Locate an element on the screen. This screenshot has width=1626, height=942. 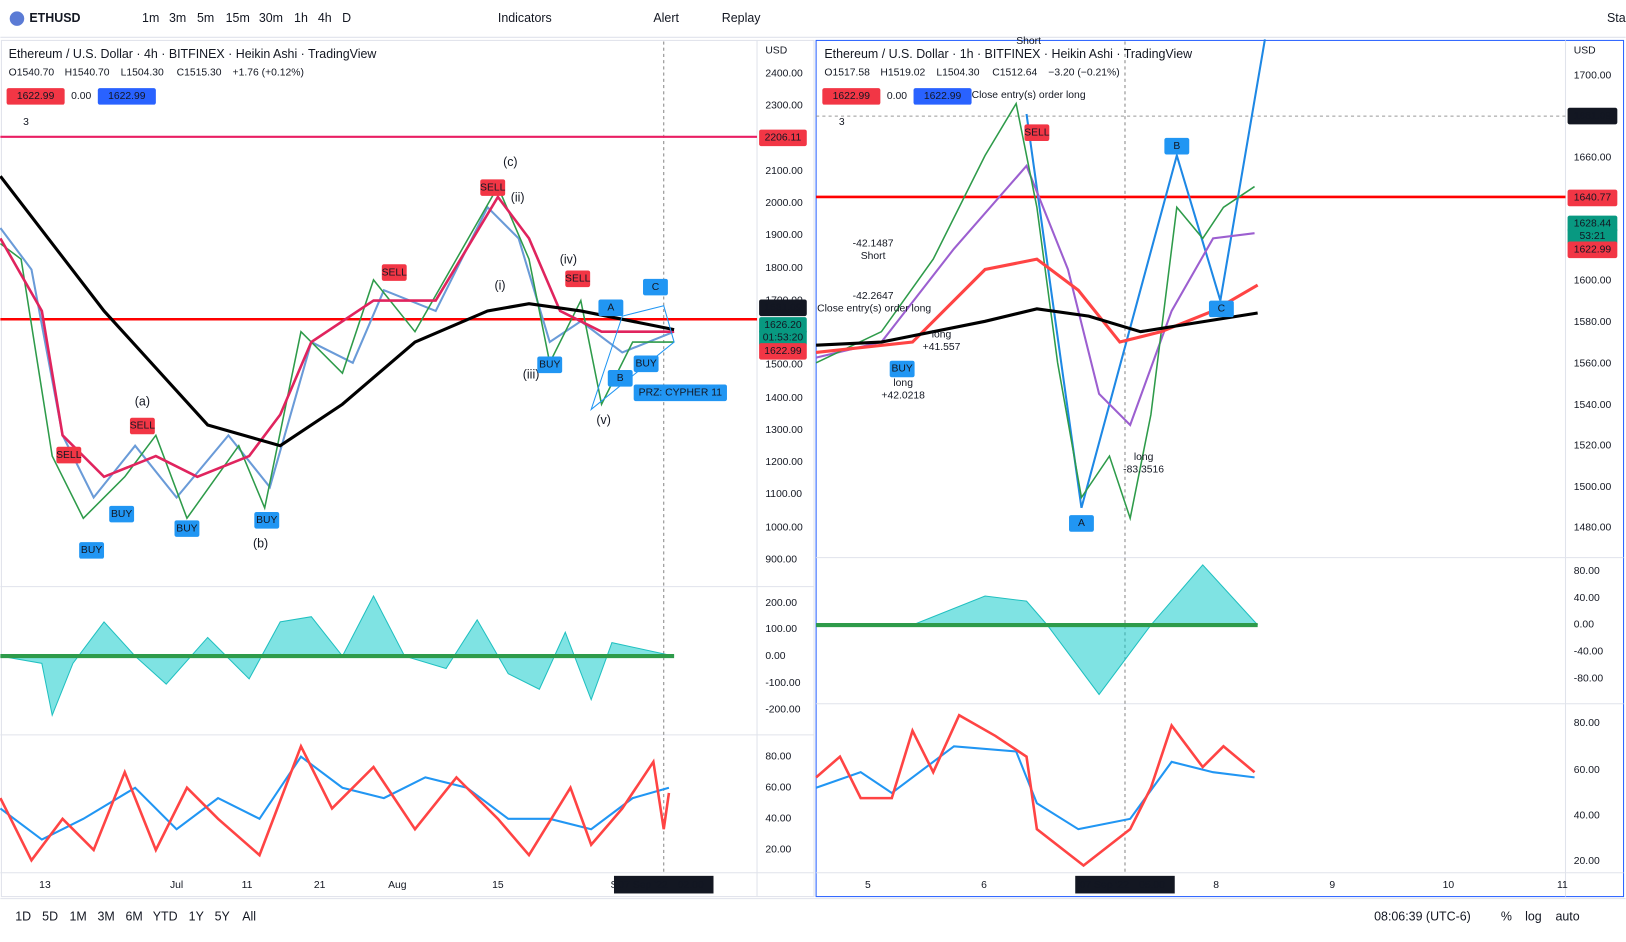
symbol: ETHUSD is located at coordinates (54, 18).